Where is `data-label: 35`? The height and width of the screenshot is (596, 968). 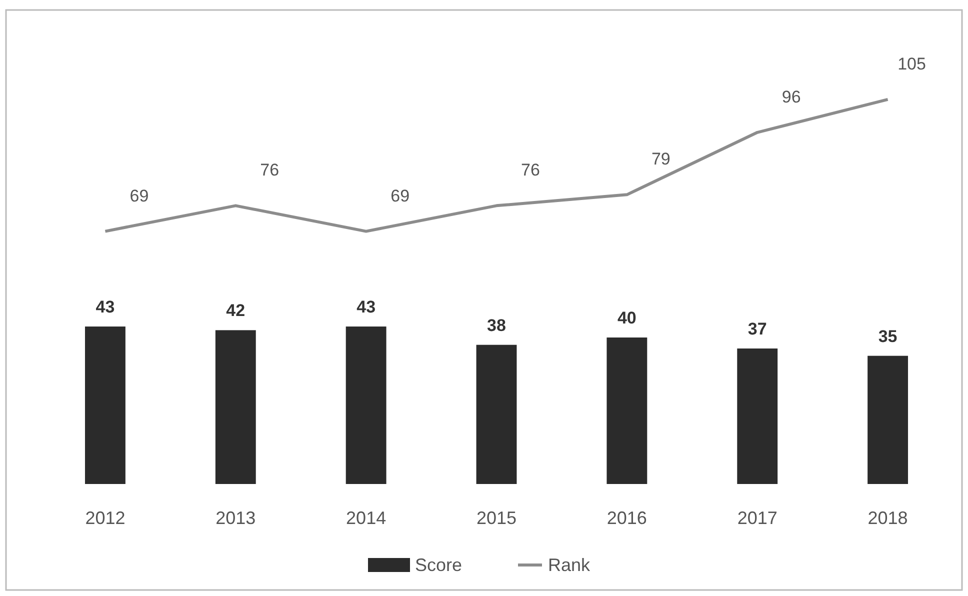
data-label: 35 is located at coordinates (888, 336).